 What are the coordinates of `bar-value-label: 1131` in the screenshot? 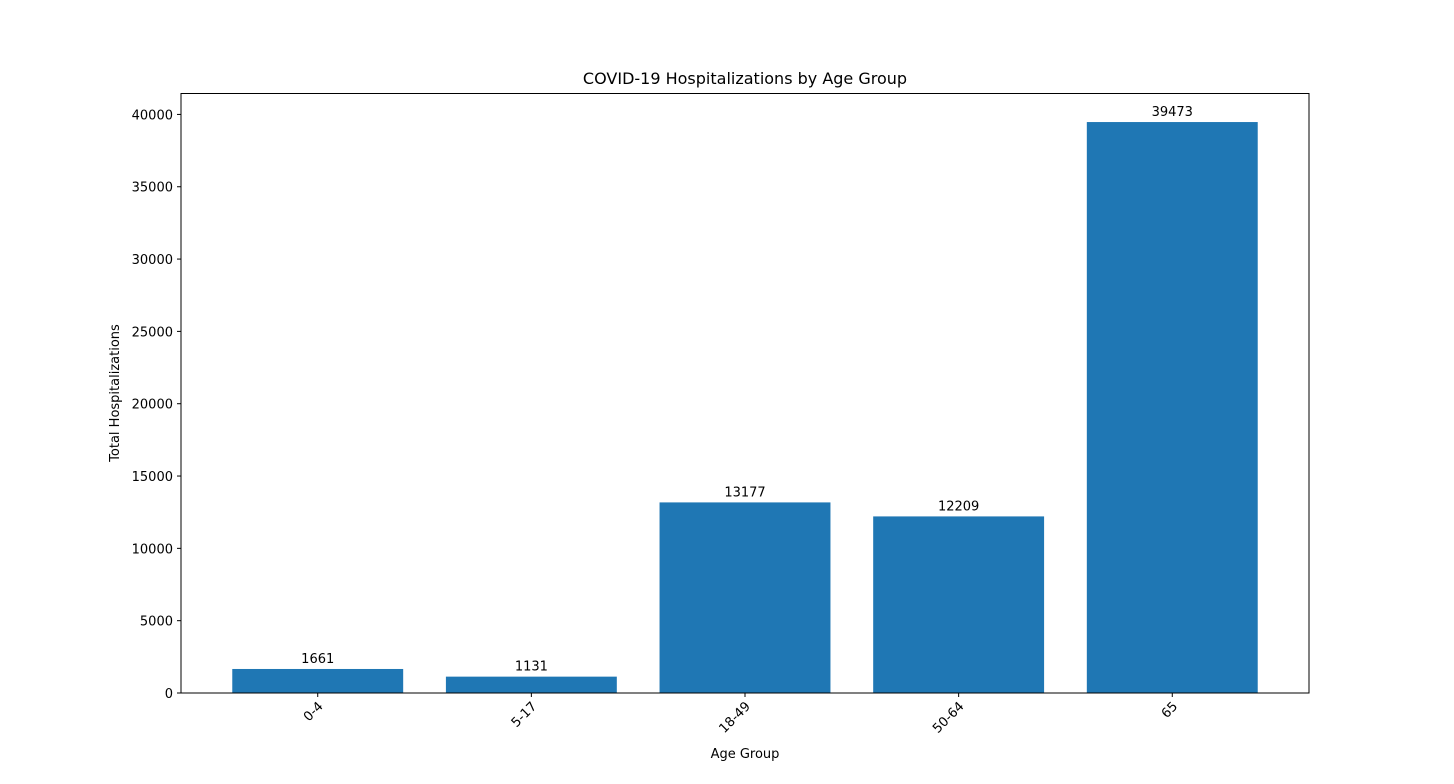 It's located at (531, 667).